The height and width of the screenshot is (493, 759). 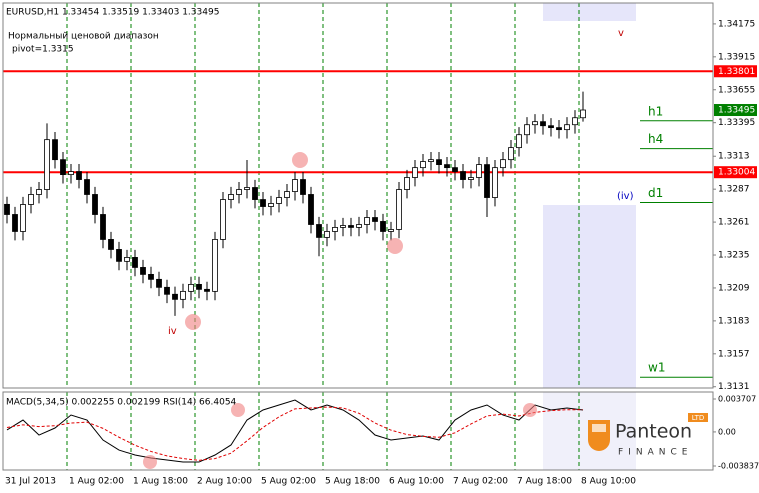 I want to click on logo-badge-text: LTD, so click(x=698, y=418).